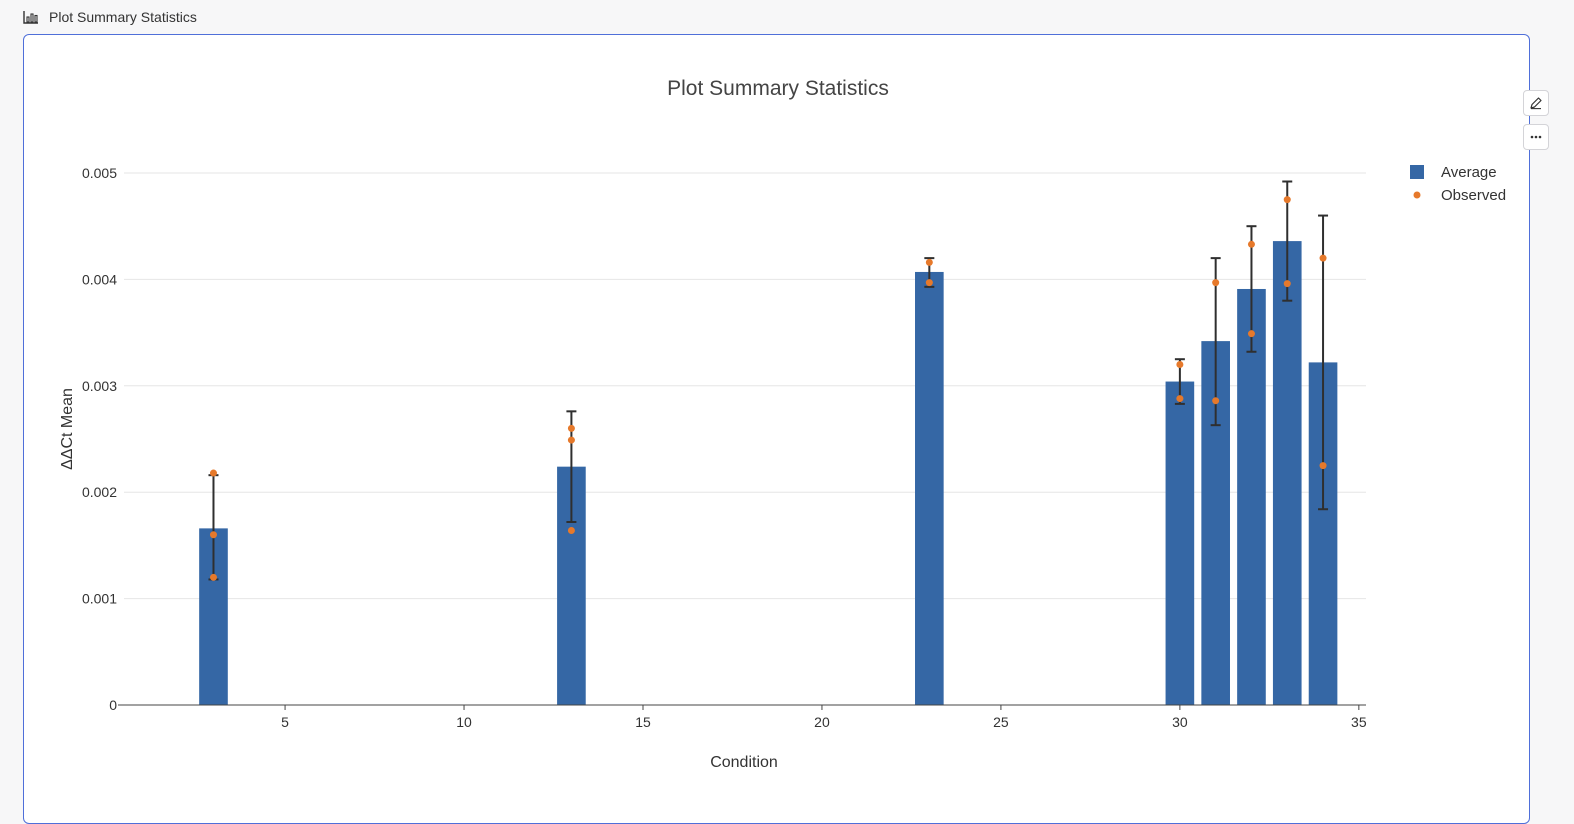 The image size is (1574, 824). I want to click on more-horizontal-icon, so click(1536, 137).